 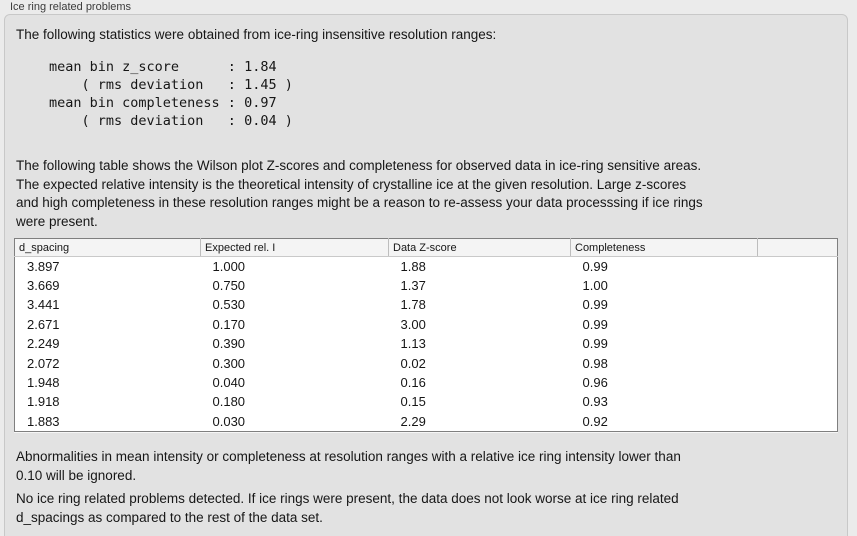 What do you see at coordinates (43, 266) in the screenshot?
I see `table-cell: 3.897` at bounding box center [43, 266].